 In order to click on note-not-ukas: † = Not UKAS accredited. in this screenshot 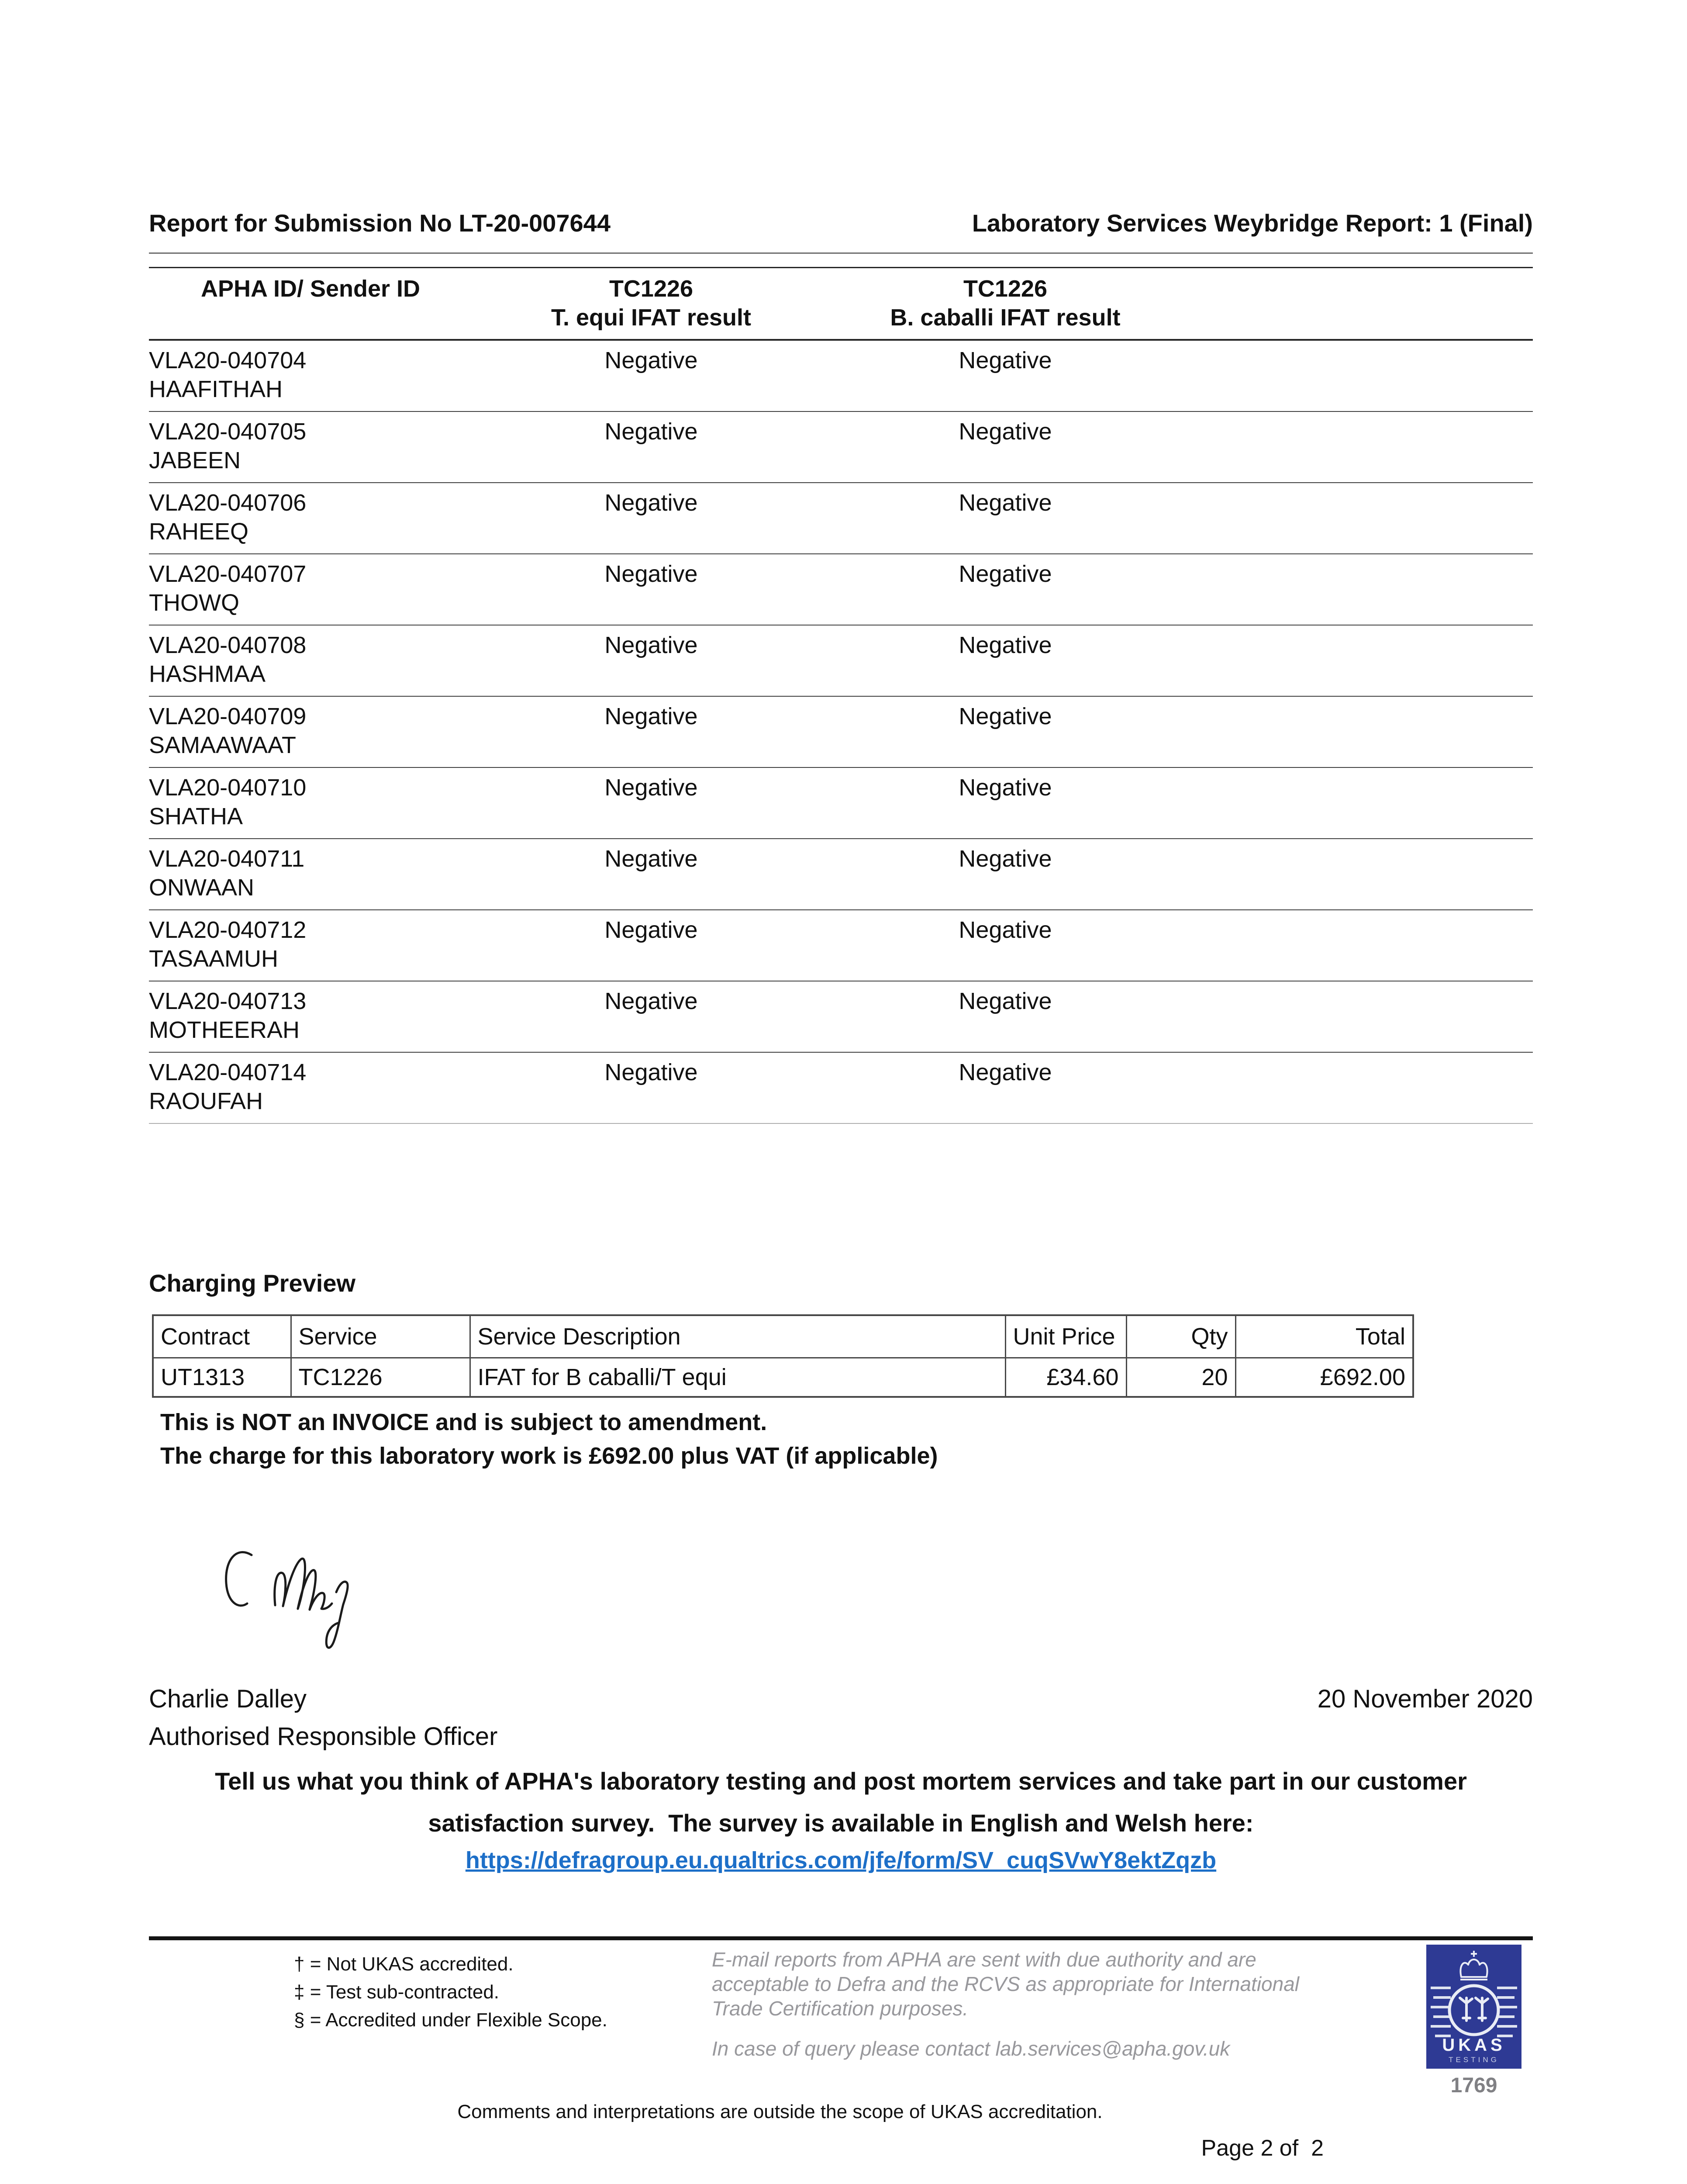, I will do `click(404, 1964)`.